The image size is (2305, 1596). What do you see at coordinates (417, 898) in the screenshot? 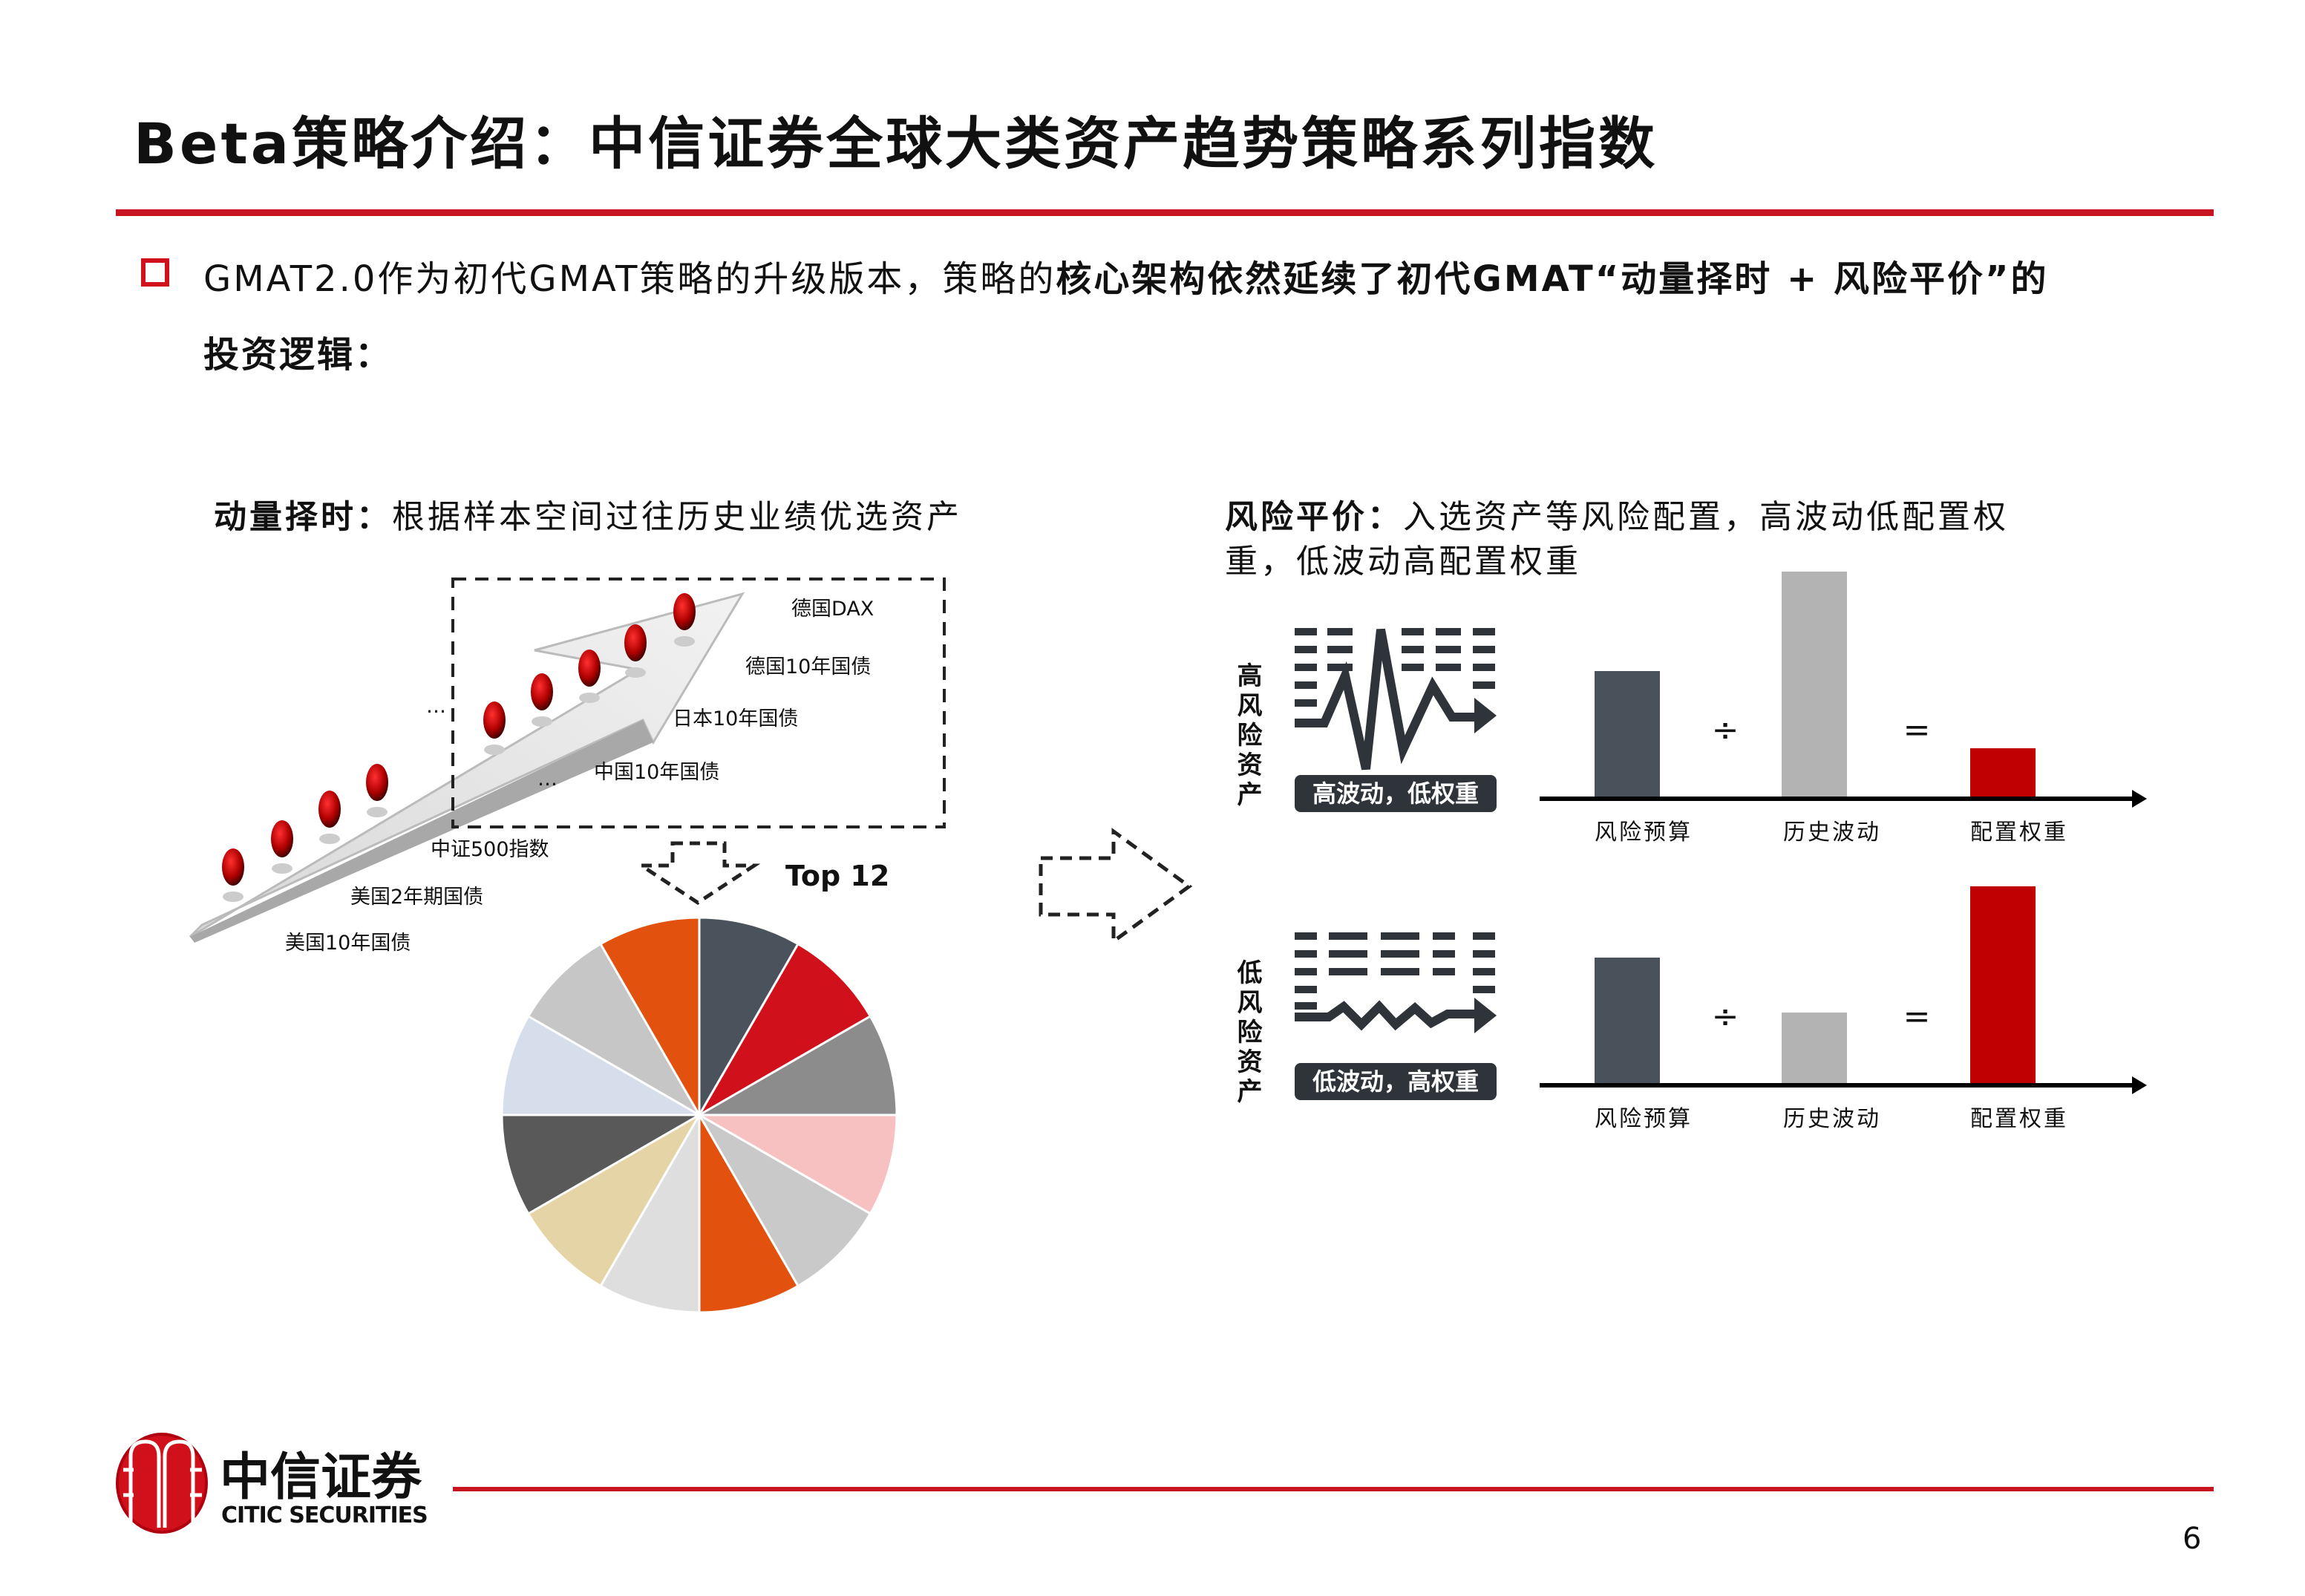
I see `asset-label: 美国2年期国债` at bounding box center [417, 898].